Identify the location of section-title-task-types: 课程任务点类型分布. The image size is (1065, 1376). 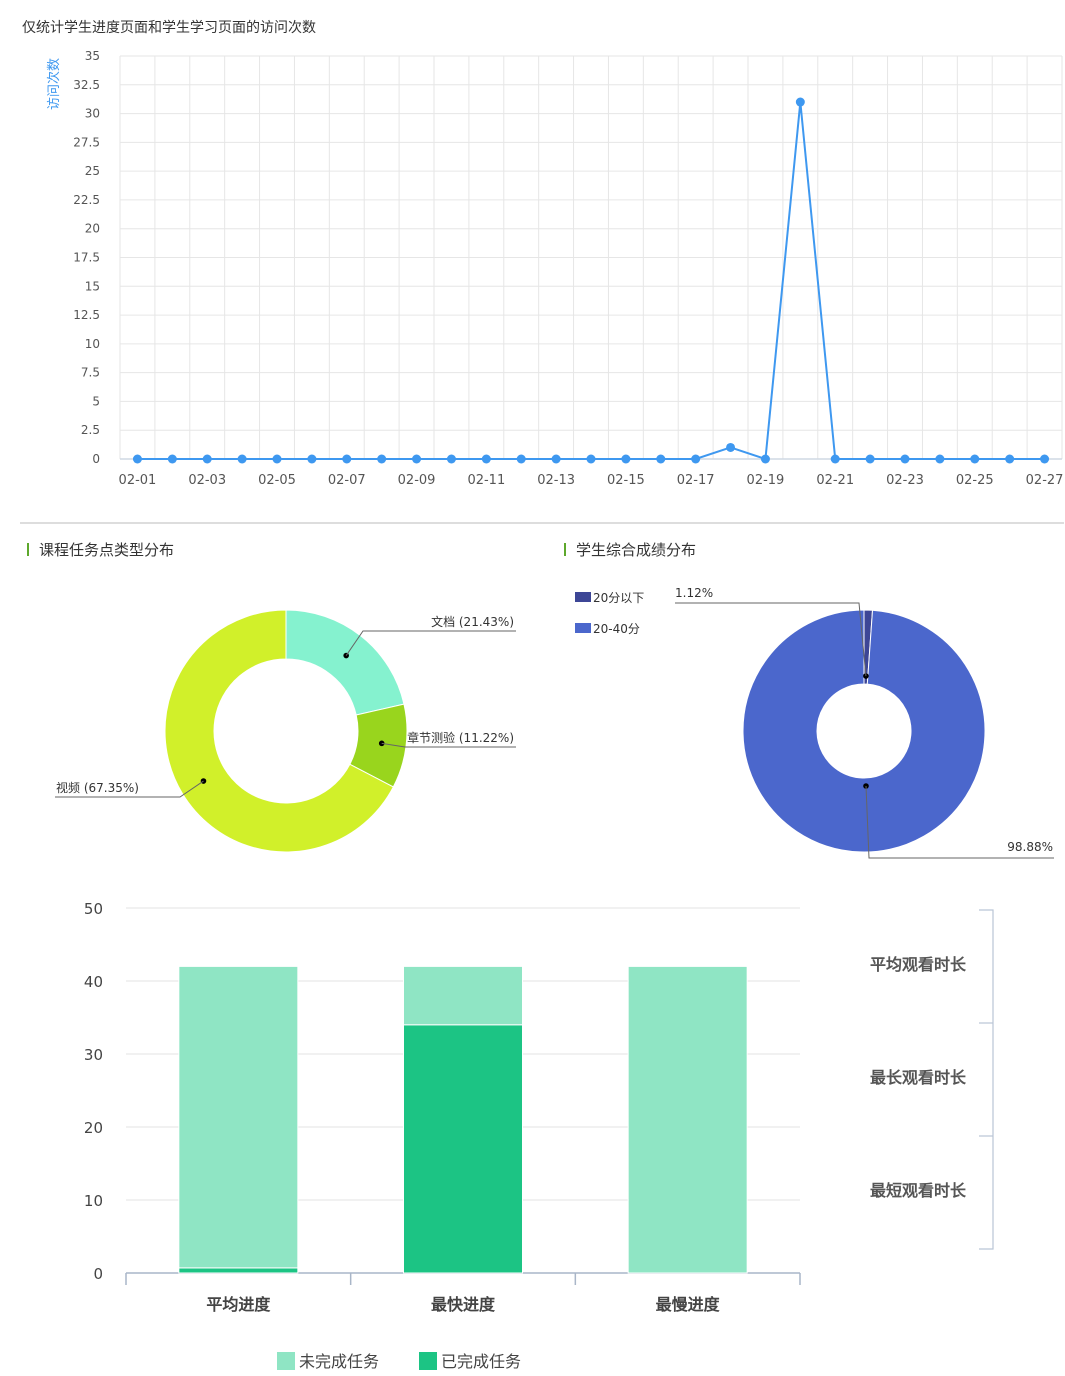
(106, 550).